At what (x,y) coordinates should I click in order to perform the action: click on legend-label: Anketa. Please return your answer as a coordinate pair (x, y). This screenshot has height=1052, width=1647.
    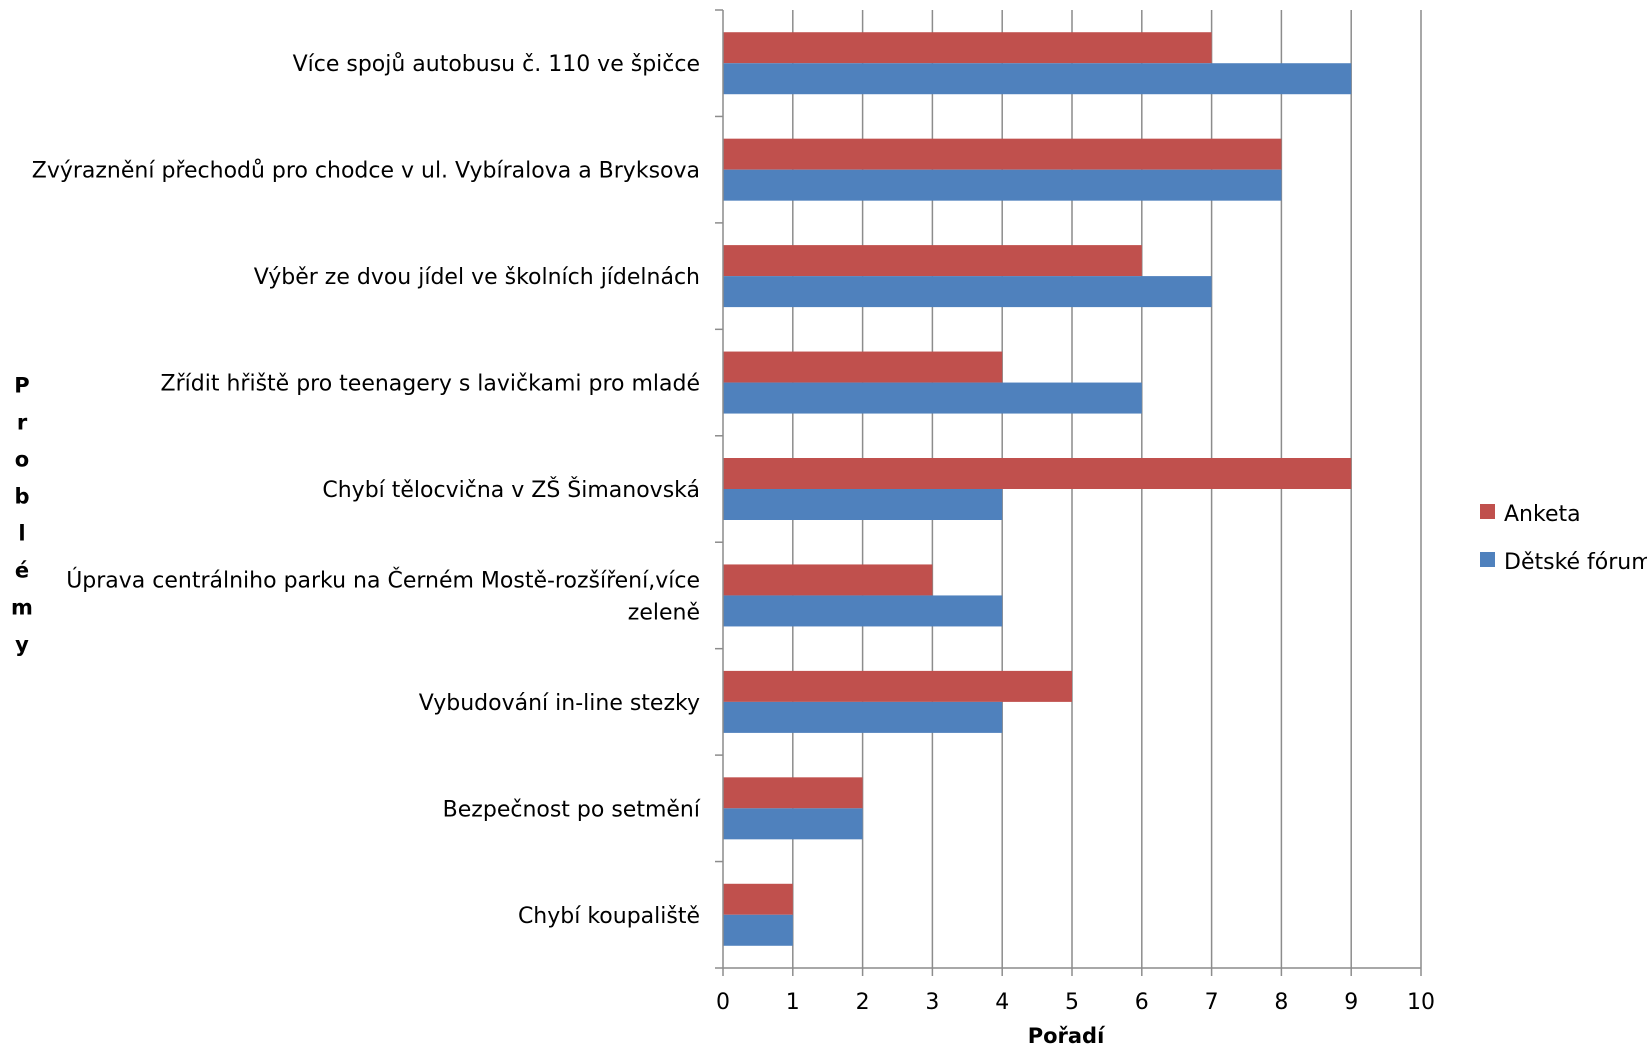
    Looking at the image, I should click on (1542, 514).